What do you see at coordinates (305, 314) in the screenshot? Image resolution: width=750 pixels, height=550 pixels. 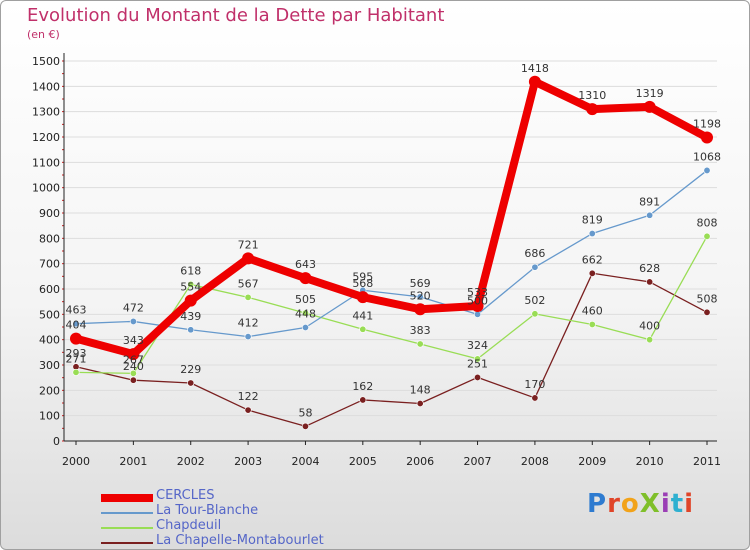 I see `data-label: 448` at bounding box center [305, 314].